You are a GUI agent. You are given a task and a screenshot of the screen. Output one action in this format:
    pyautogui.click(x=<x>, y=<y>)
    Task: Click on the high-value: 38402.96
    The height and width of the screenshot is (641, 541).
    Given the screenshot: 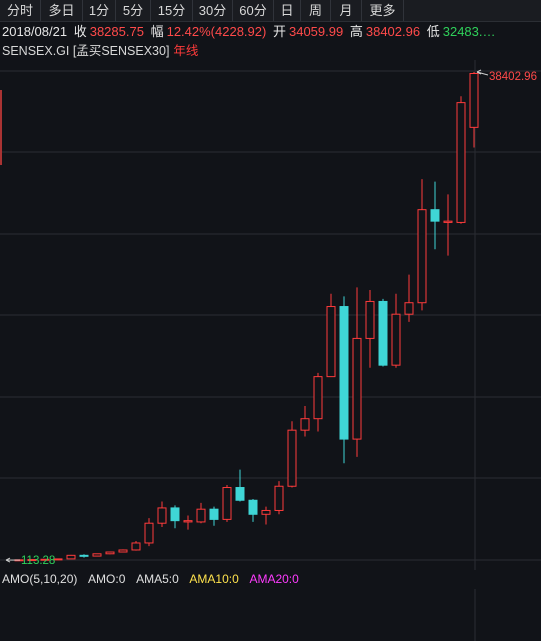 What is the action you would take?
    pyautogui.click(x=393, y=31)
    